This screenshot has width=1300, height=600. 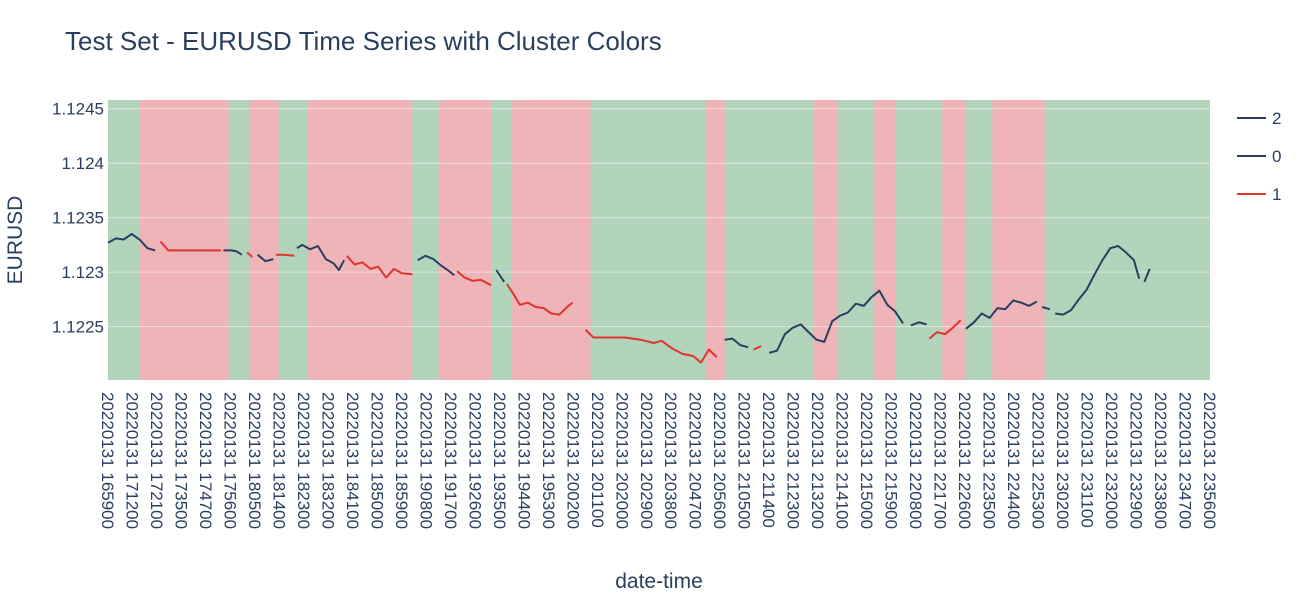 I want to click on x-tick-label: 20220131 171200, so click(x=131, y=460).